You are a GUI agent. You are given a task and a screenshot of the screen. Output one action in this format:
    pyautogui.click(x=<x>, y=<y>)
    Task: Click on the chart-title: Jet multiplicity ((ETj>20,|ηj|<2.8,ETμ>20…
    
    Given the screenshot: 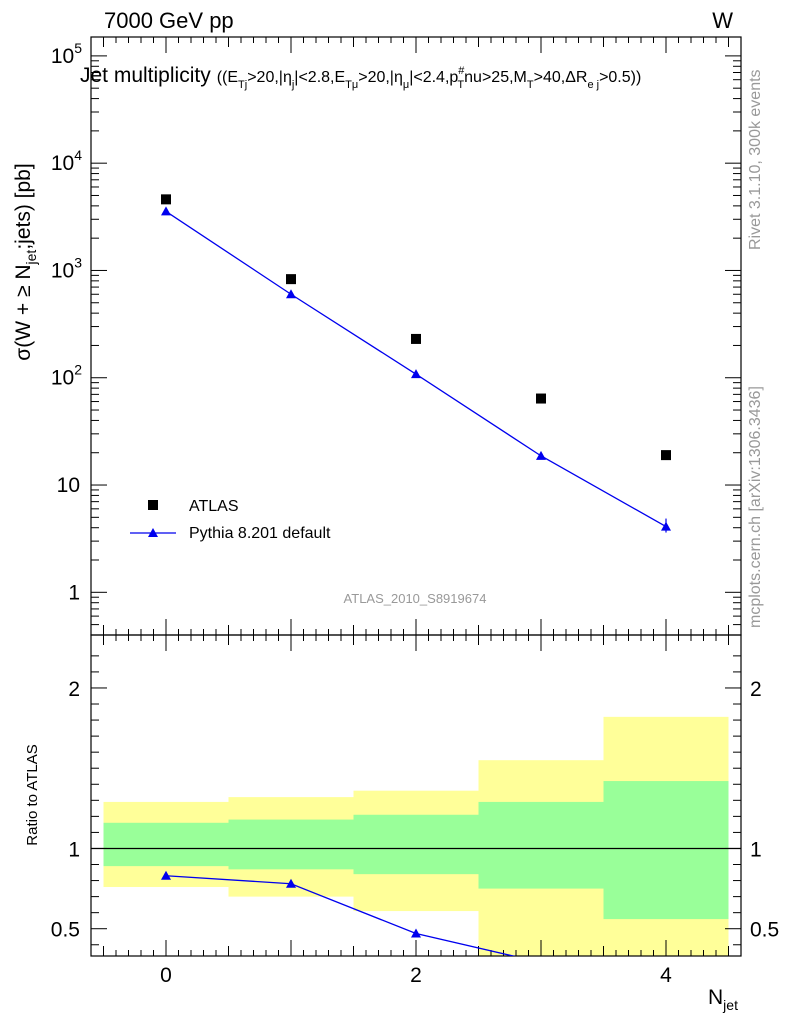 What is the action you would take?
    pyautogui.click(x=360, y=77)
    